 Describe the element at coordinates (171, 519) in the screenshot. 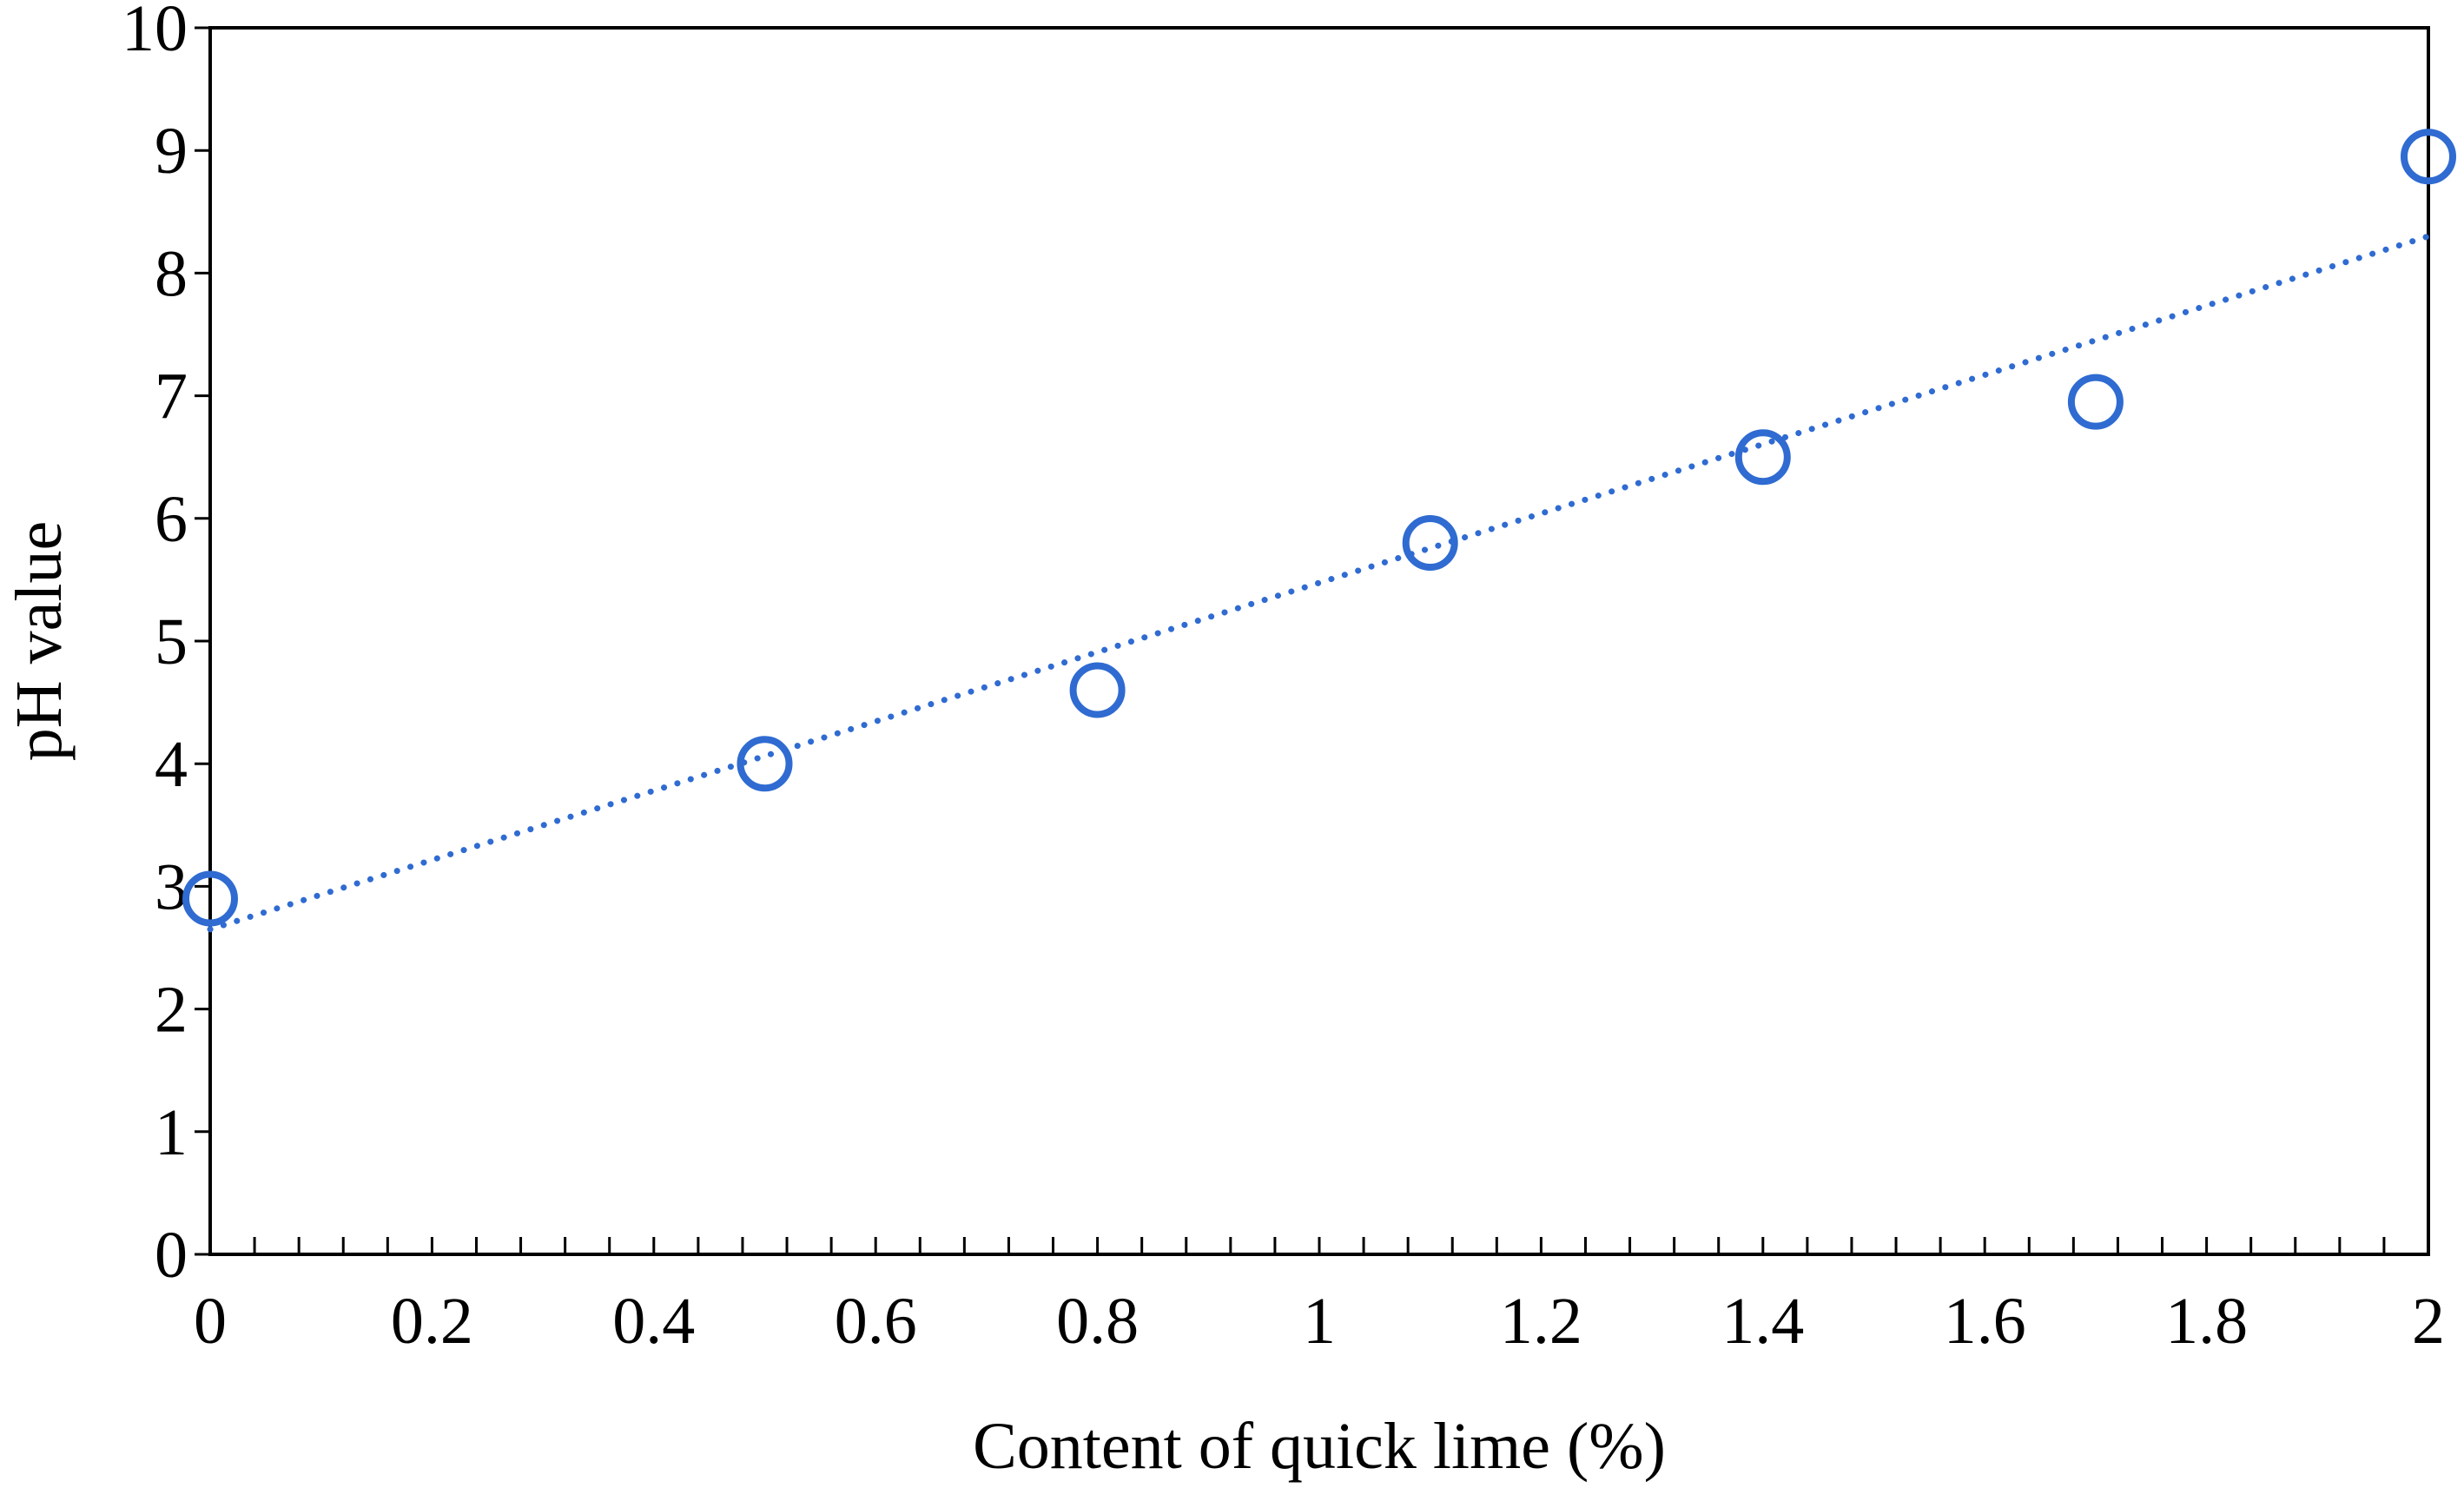

I see `y-tick-label: 6` at that location.